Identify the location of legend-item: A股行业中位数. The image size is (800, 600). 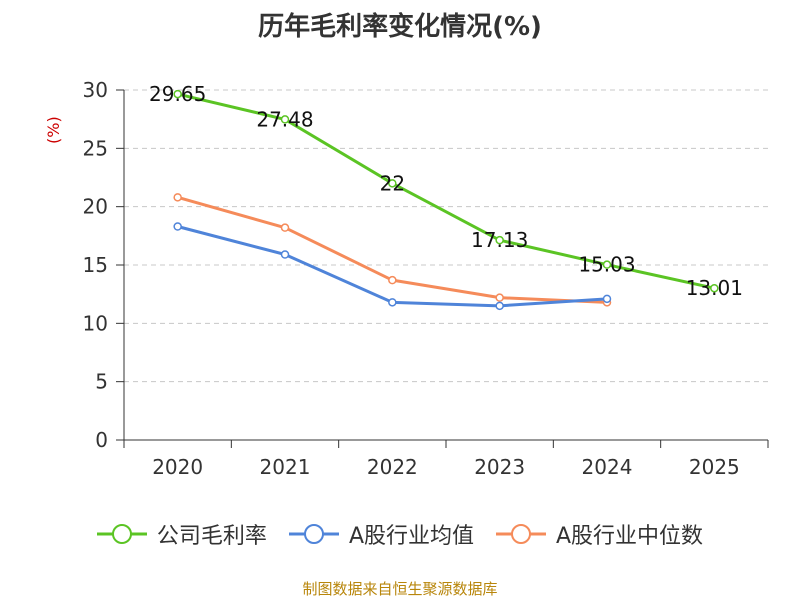
(599, 534).